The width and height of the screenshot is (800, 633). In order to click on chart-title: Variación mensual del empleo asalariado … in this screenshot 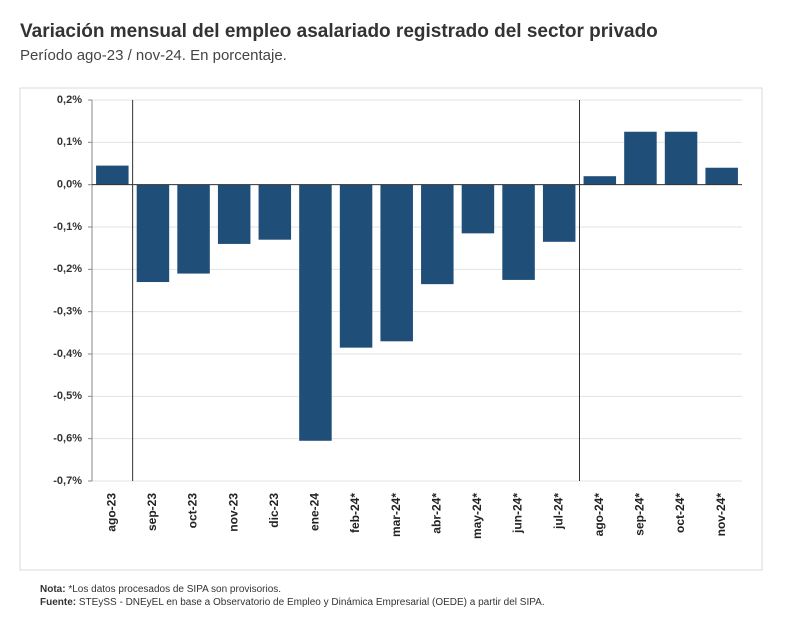, I will do `click(339, 31)`.